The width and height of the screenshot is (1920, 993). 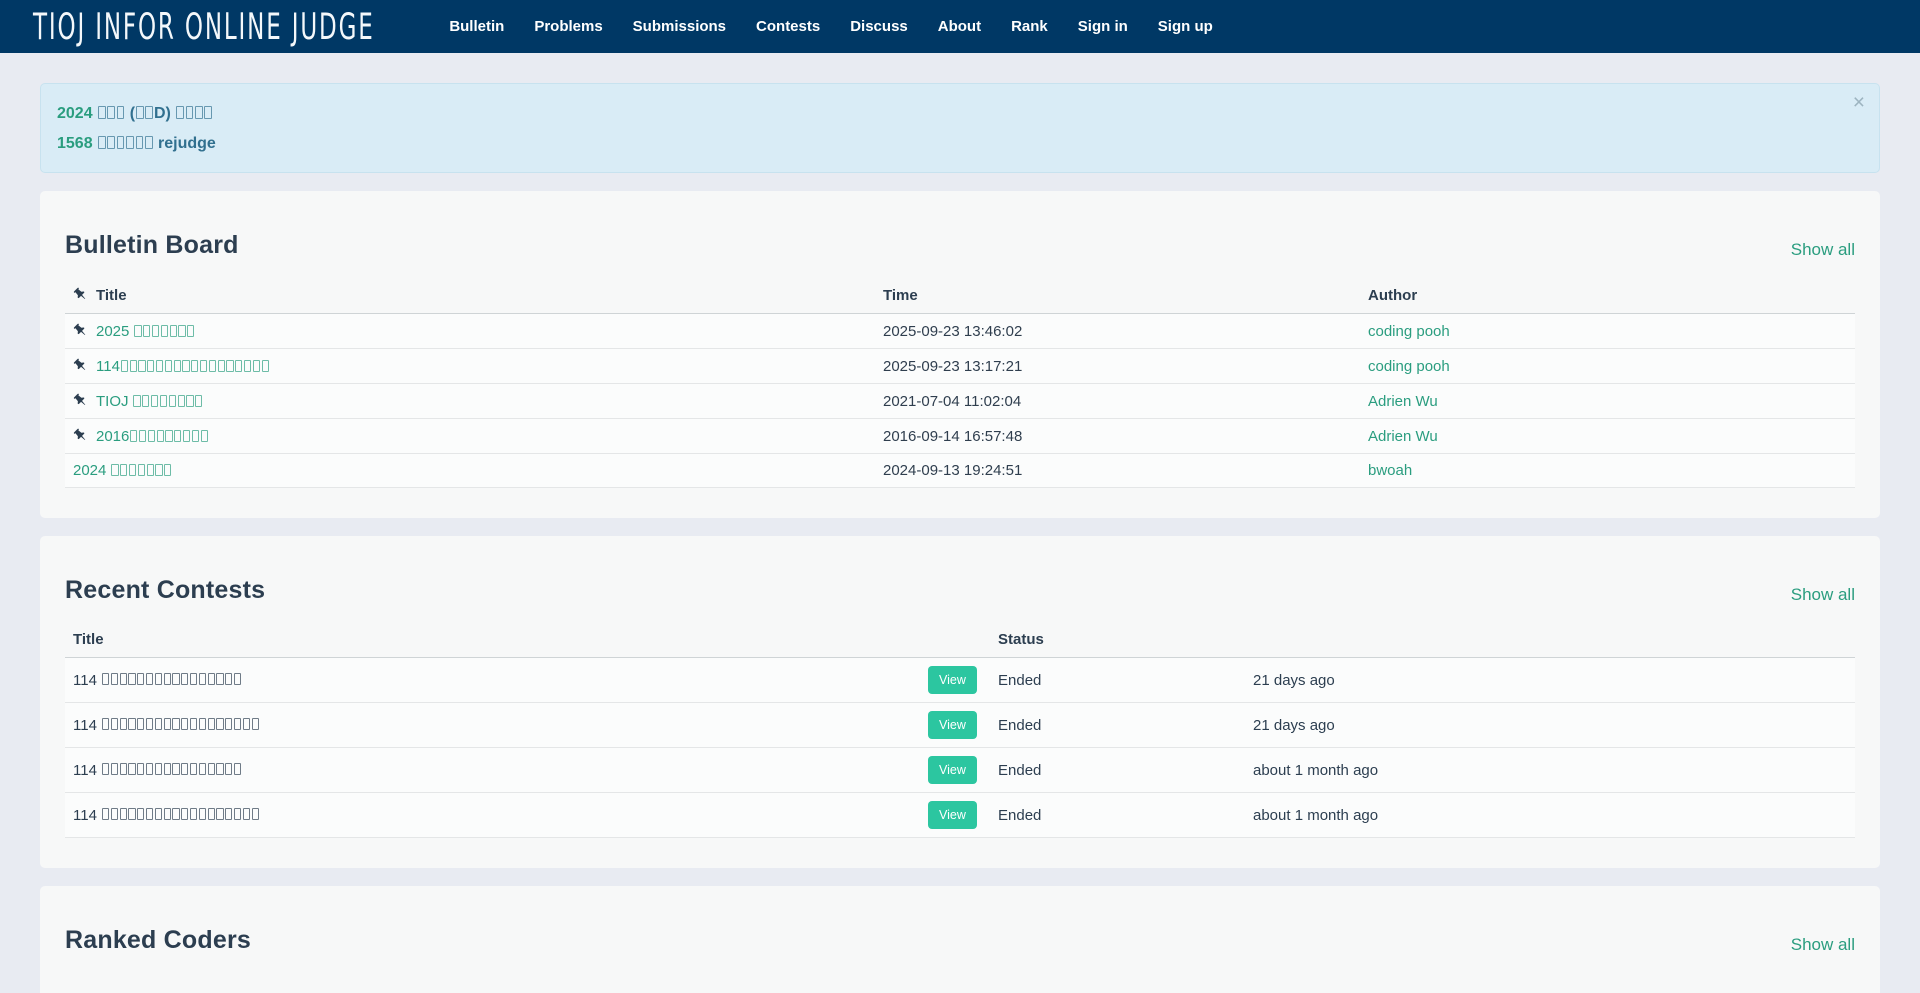 What do you see at coordinates (679, 26) in the screenshot?
I see `nav-item-submissions: Submissions` at bounding box center [679, 26].